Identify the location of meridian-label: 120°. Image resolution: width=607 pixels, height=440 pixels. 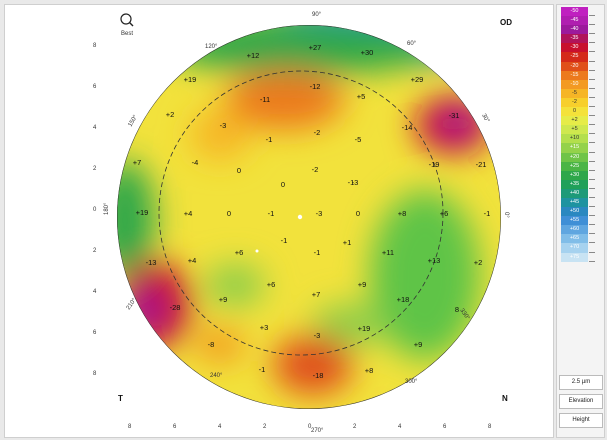
(211, 47).